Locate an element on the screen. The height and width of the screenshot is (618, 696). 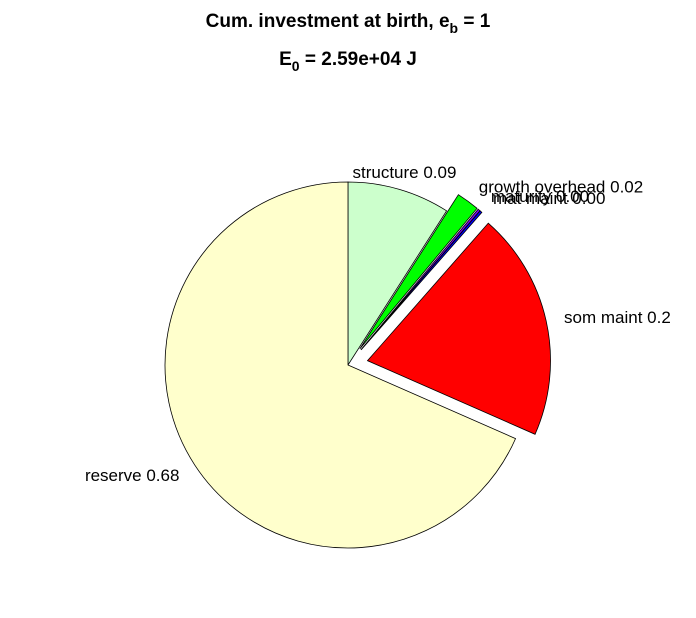
slice-label: som maint 0.2 is located at coordinates (617, 317).